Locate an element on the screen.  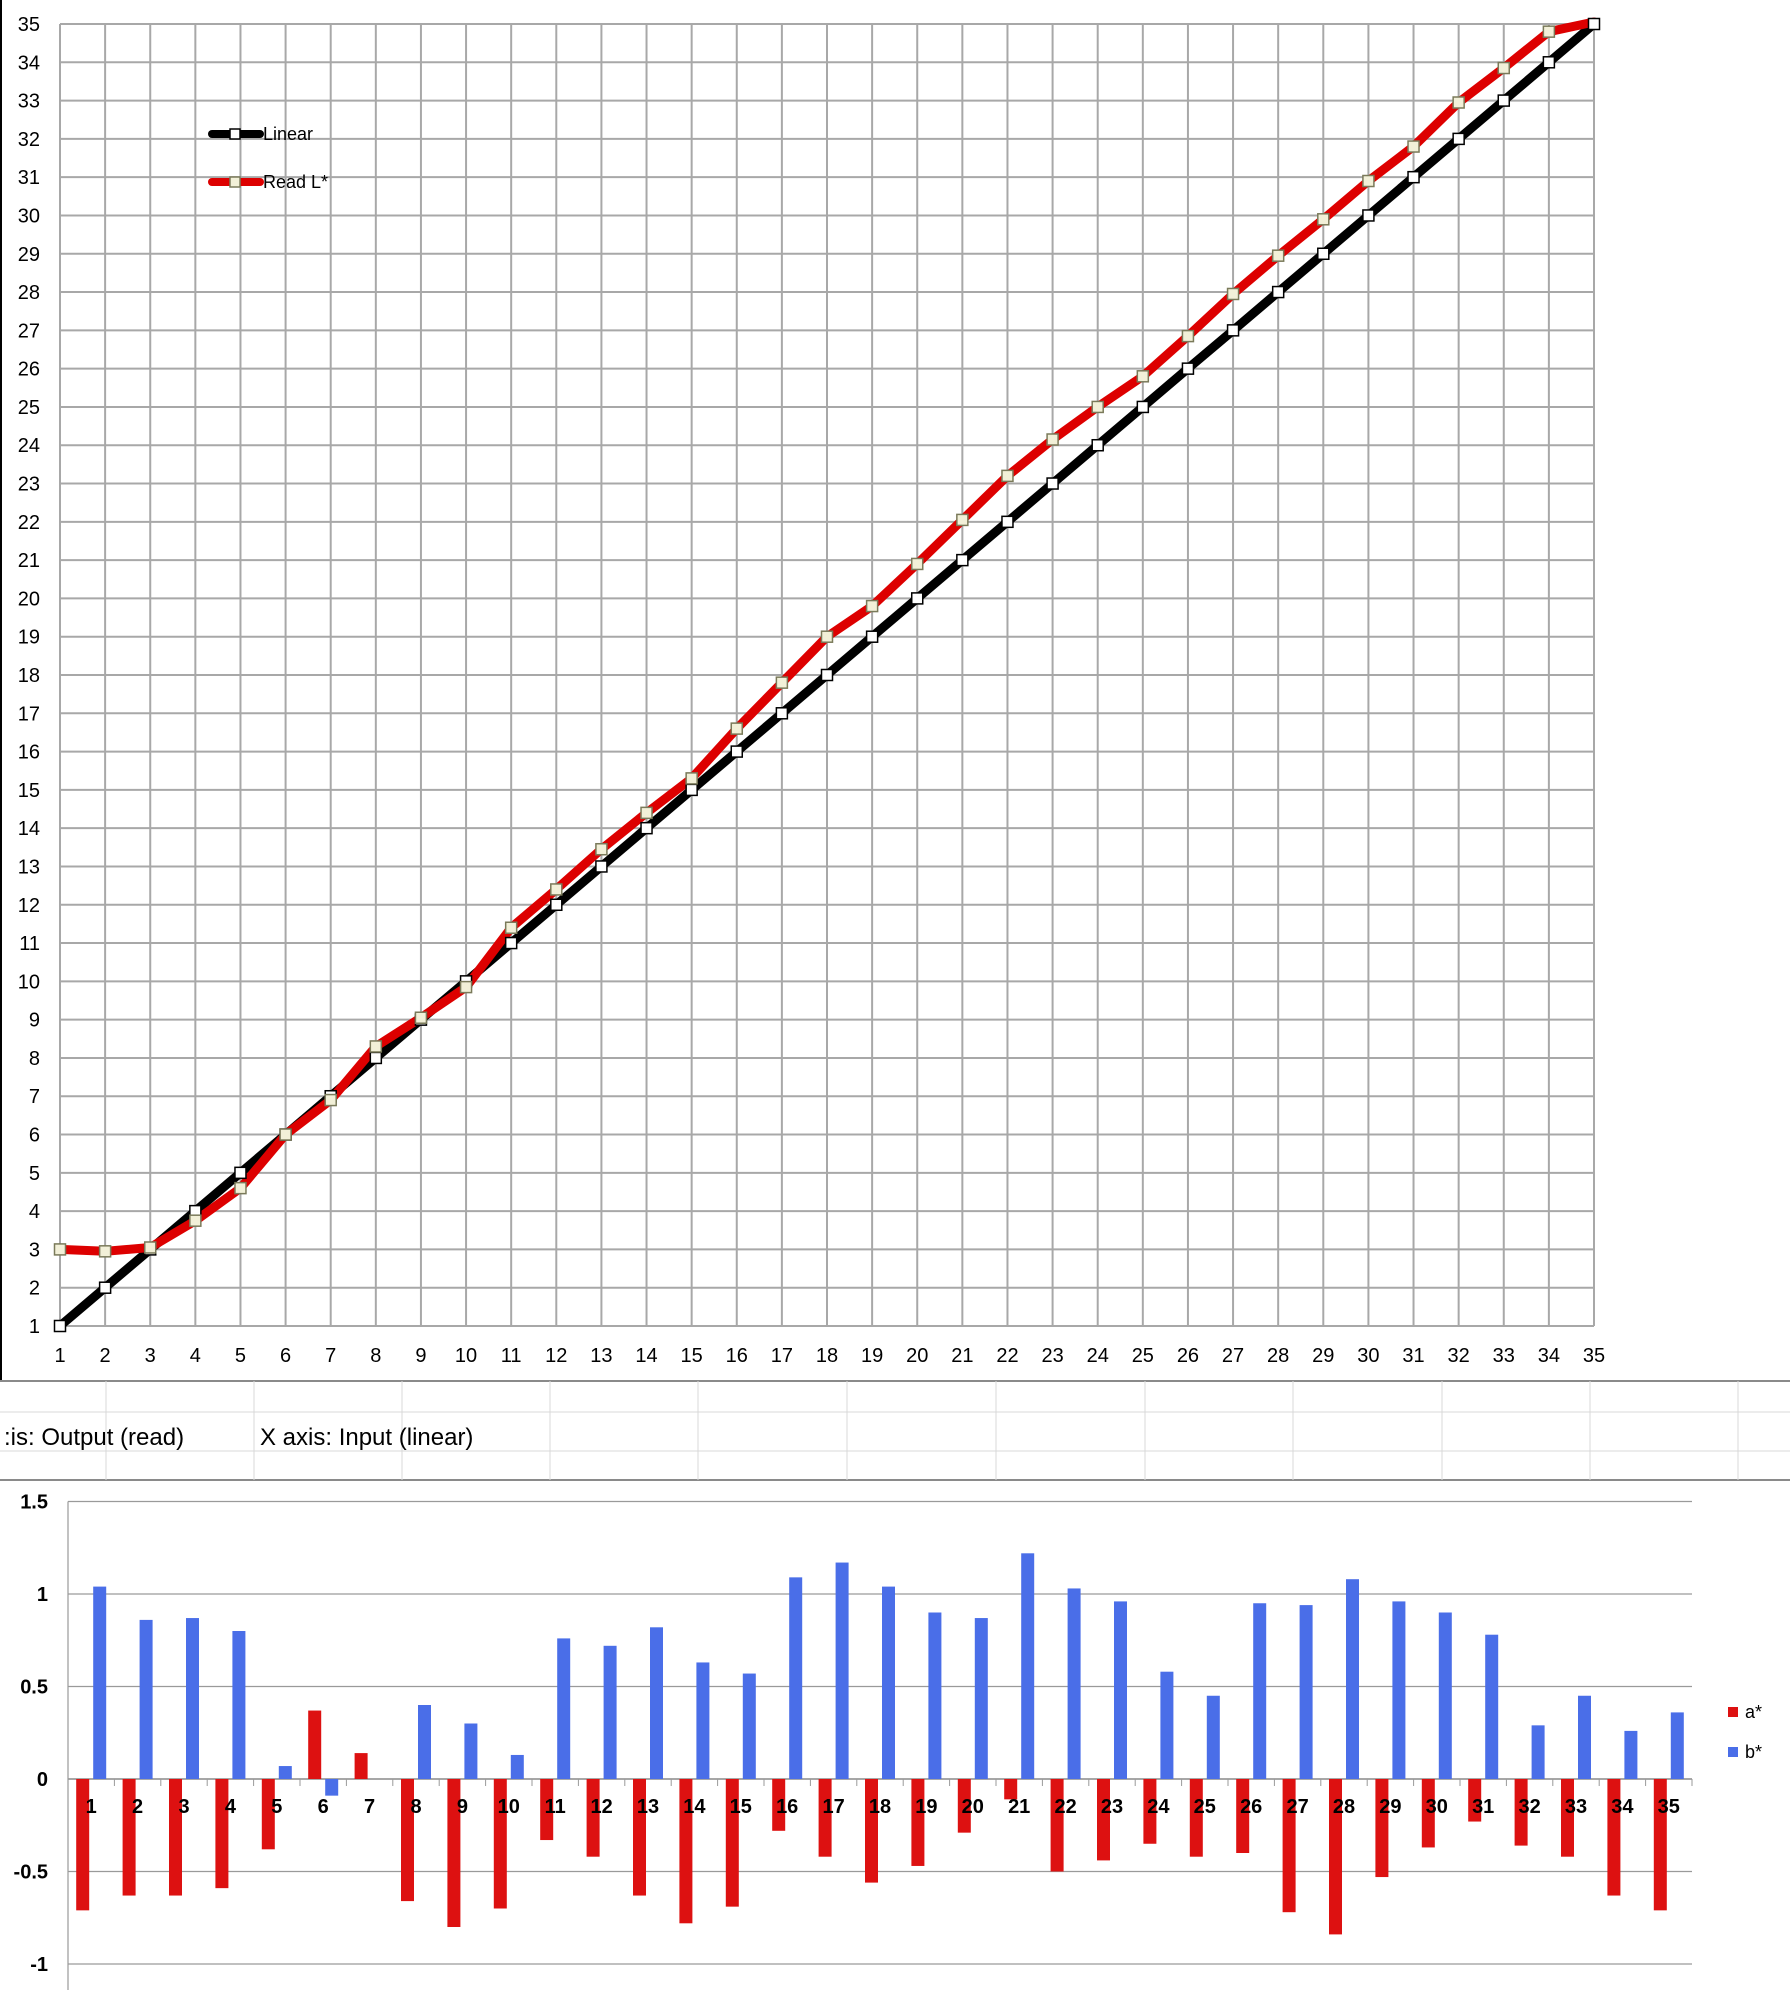
bar-chart-legend: a* b* is located at coordinates (1745, 1732).